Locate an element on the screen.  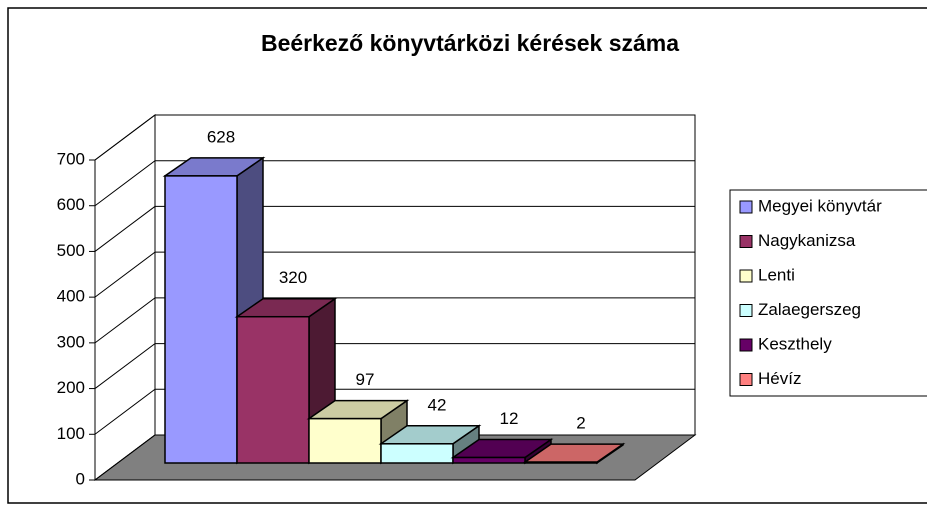
y-tick-label: 100 is located at coordinates (71, 433).